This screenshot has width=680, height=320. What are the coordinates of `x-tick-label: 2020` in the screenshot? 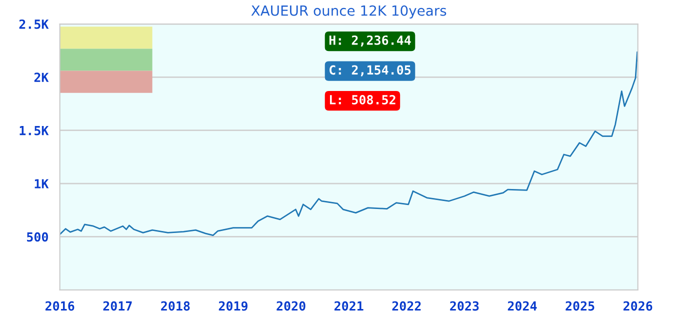 It's located at (291, 306).